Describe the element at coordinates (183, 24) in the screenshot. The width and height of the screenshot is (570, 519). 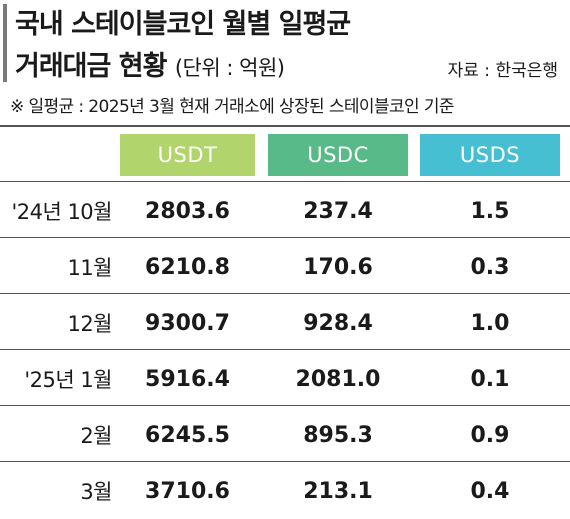
I see `title-line-1: 국내 스테이블코인 월별 일평균` at that location.